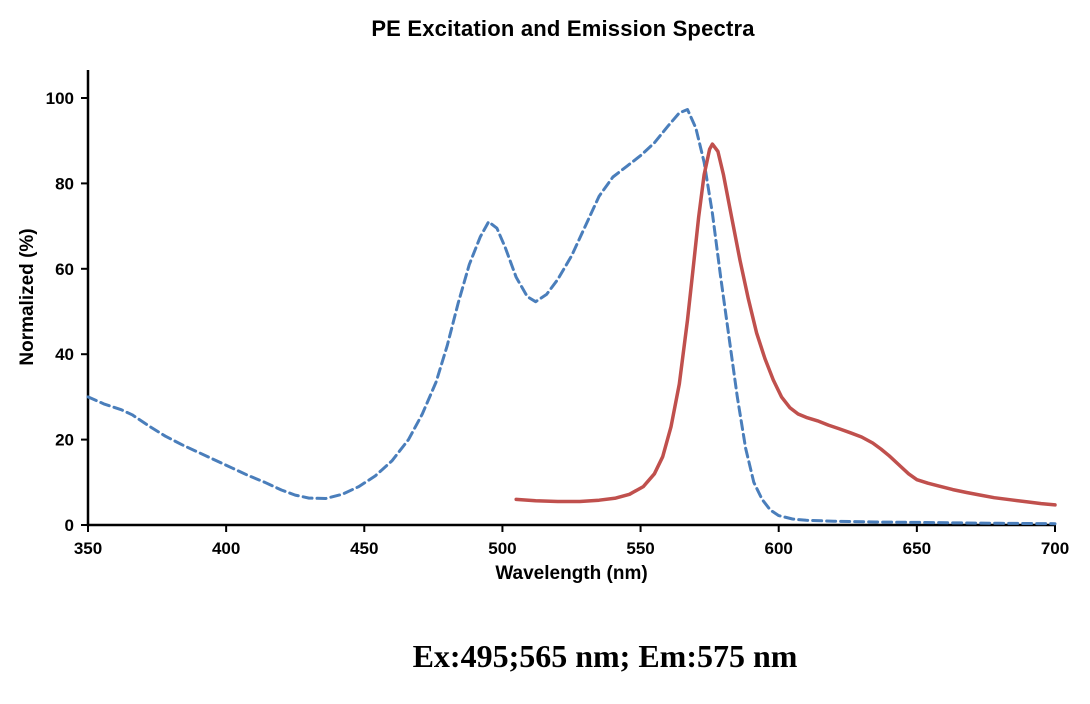  What do you see at coordinates (64, 269) in the screenshot?
I see `y-tick-label: 60` at bounding box center [64, 269].